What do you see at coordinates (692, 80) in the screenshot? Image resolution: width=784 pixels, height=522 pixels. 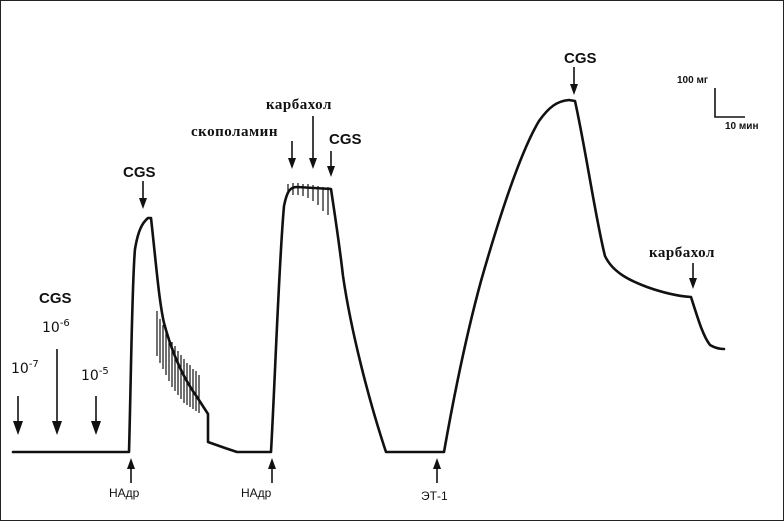 I see `scale-bar-vertical-label: 100 мг` at bounding box center [692, 80].